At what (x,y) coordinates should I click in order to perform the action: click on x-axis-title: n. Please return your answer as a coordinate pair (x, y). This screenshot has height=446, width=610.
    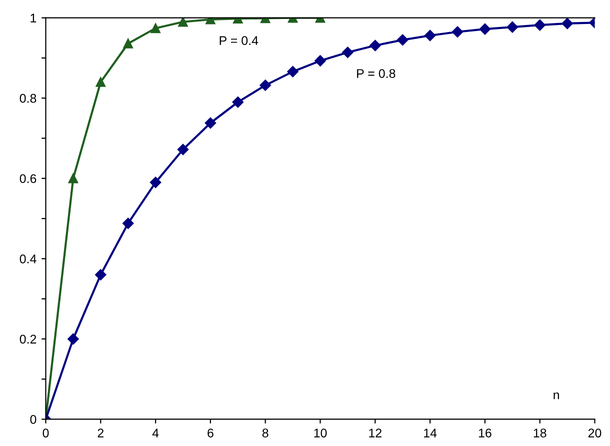
    Looking at the image, I should click on (556, 396).